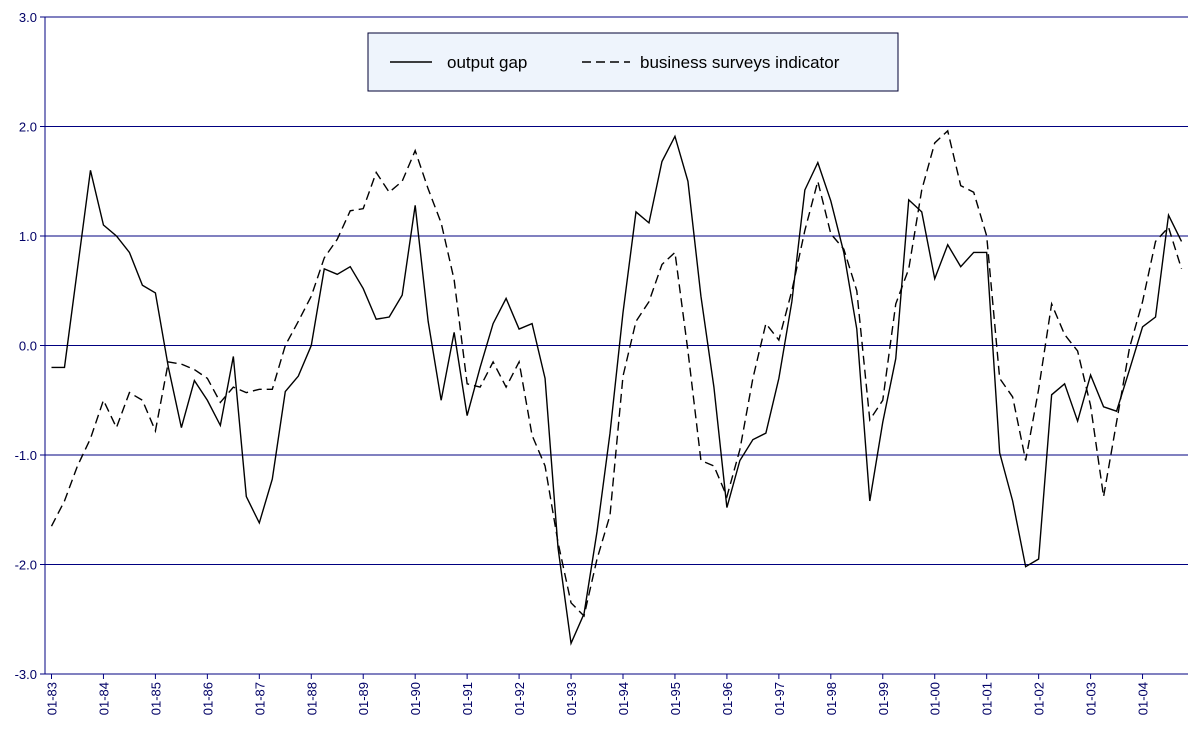  Describe the element at coordinates (519, 698) in the screenshot. I see `x-tick-label: 01-92` at that location.